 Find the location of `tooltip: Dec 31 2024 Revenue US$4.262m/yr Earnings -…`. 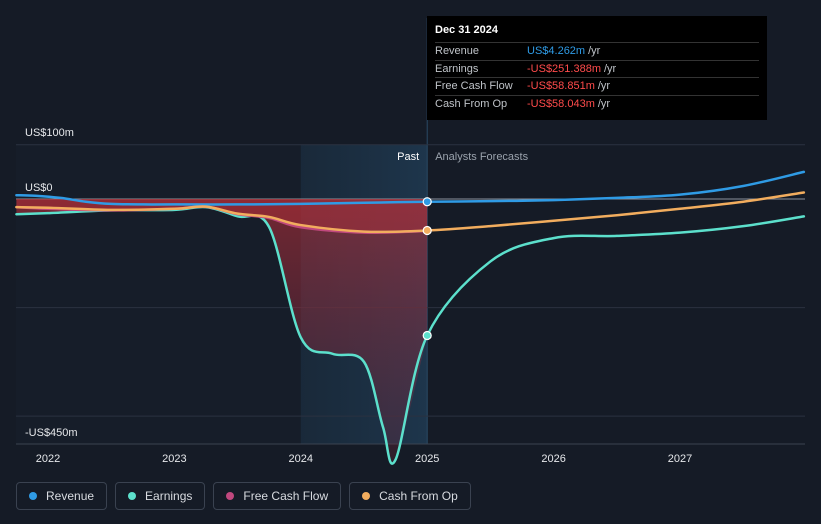

tooltip: Dec 31 2024 Revenue US$4.262m/yr Earnings -… is located at coordinates (597, 68).